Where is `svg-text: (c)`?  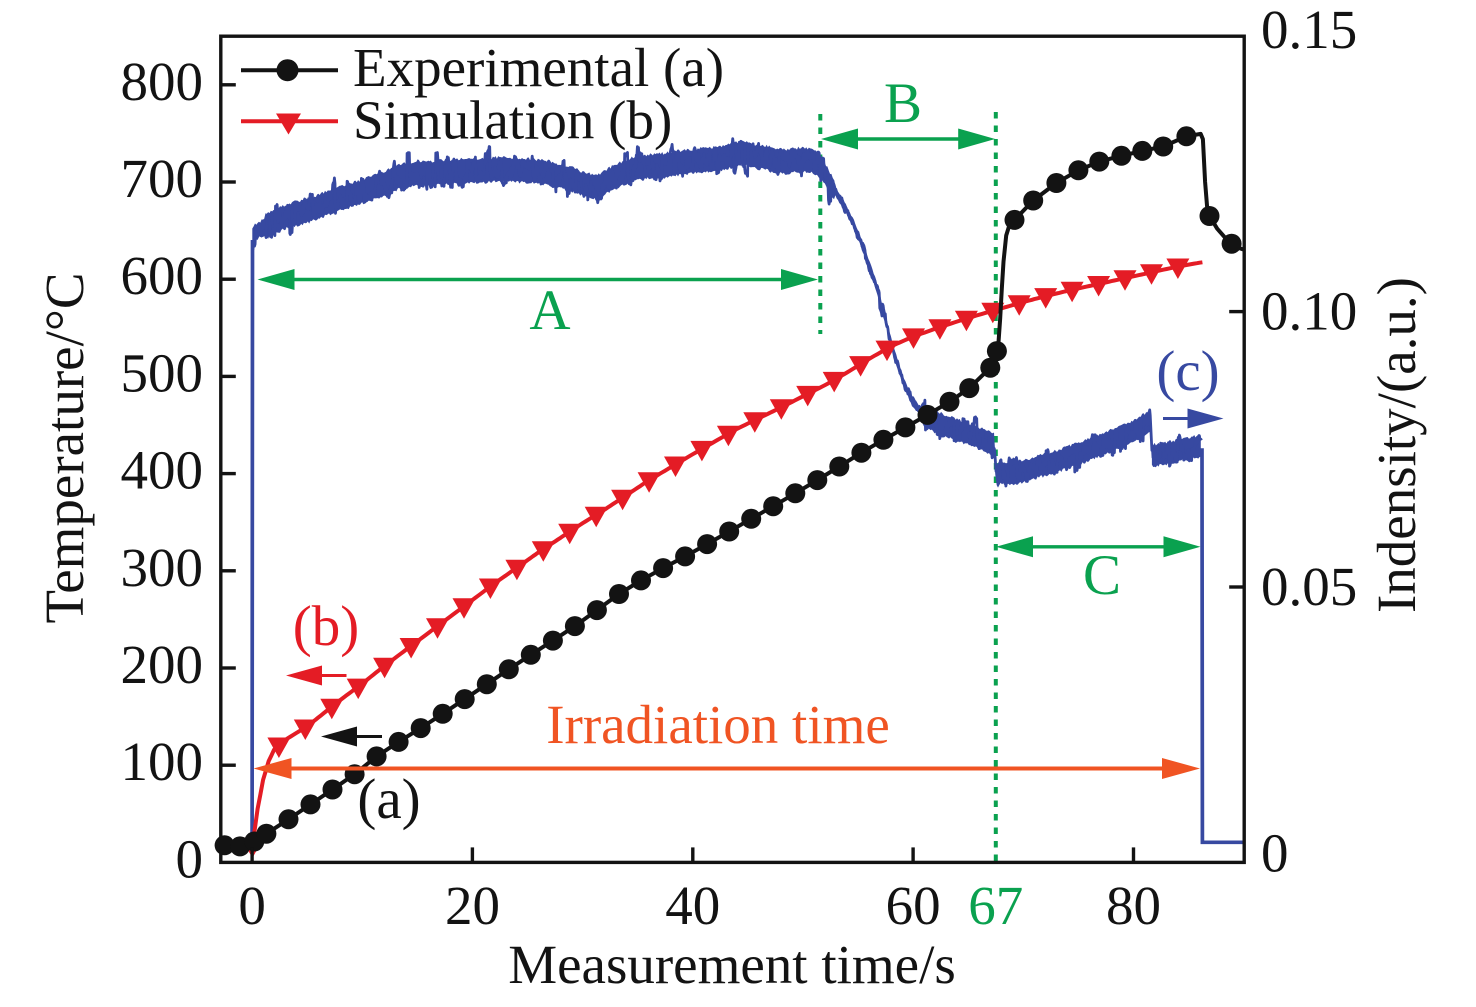 svg-text: (c) is located at coordinates (1187, 371).